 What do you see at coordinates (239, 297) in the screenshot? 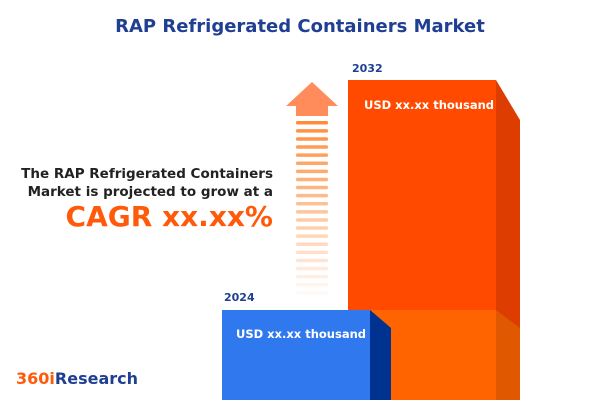
I see `year-2024-label: 2024` at bounding box center [239, 297].